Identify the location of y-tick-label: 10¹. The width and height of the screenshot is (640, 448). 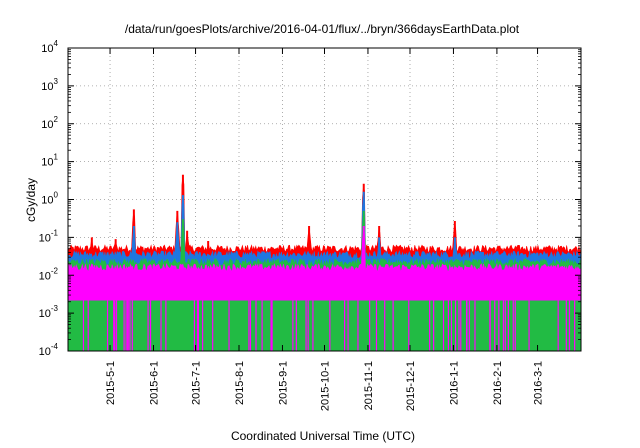
(49, 161).